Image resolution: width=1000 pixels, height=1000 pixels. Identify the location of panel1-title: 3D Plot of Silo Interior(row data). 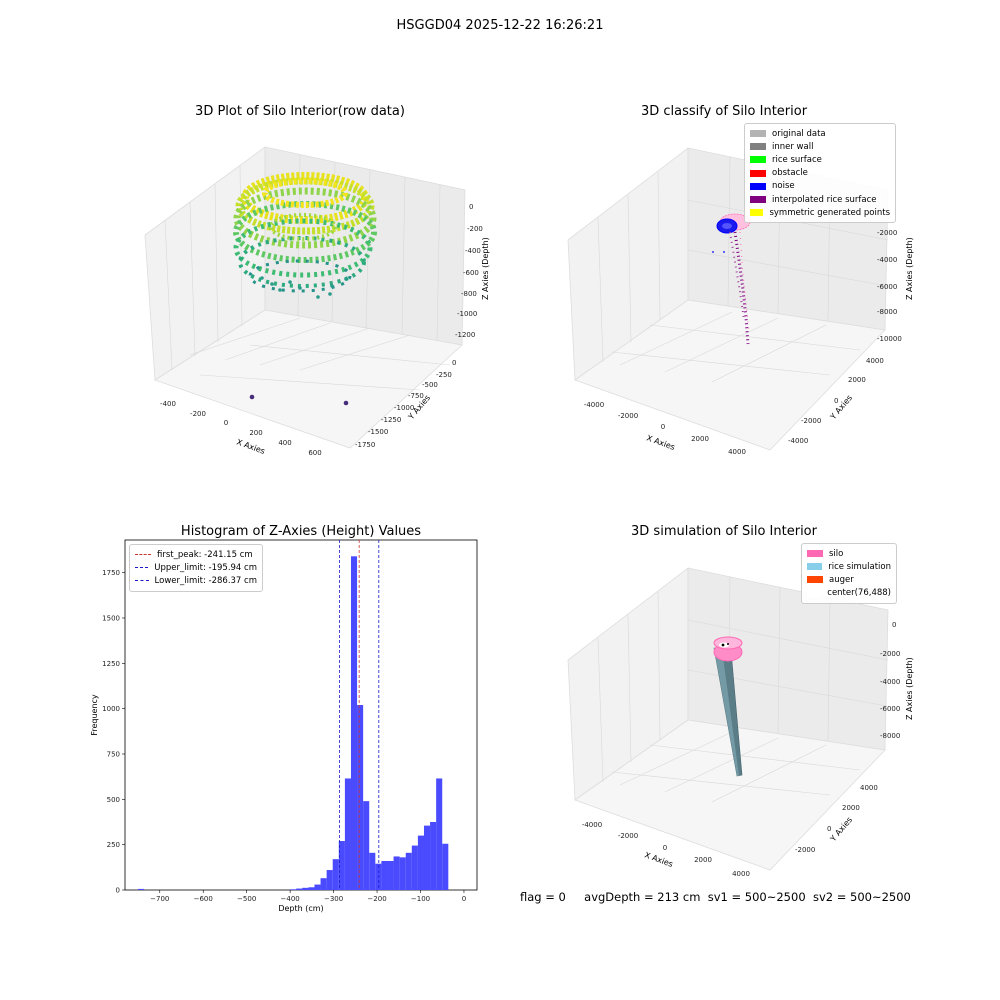
(300, 111).